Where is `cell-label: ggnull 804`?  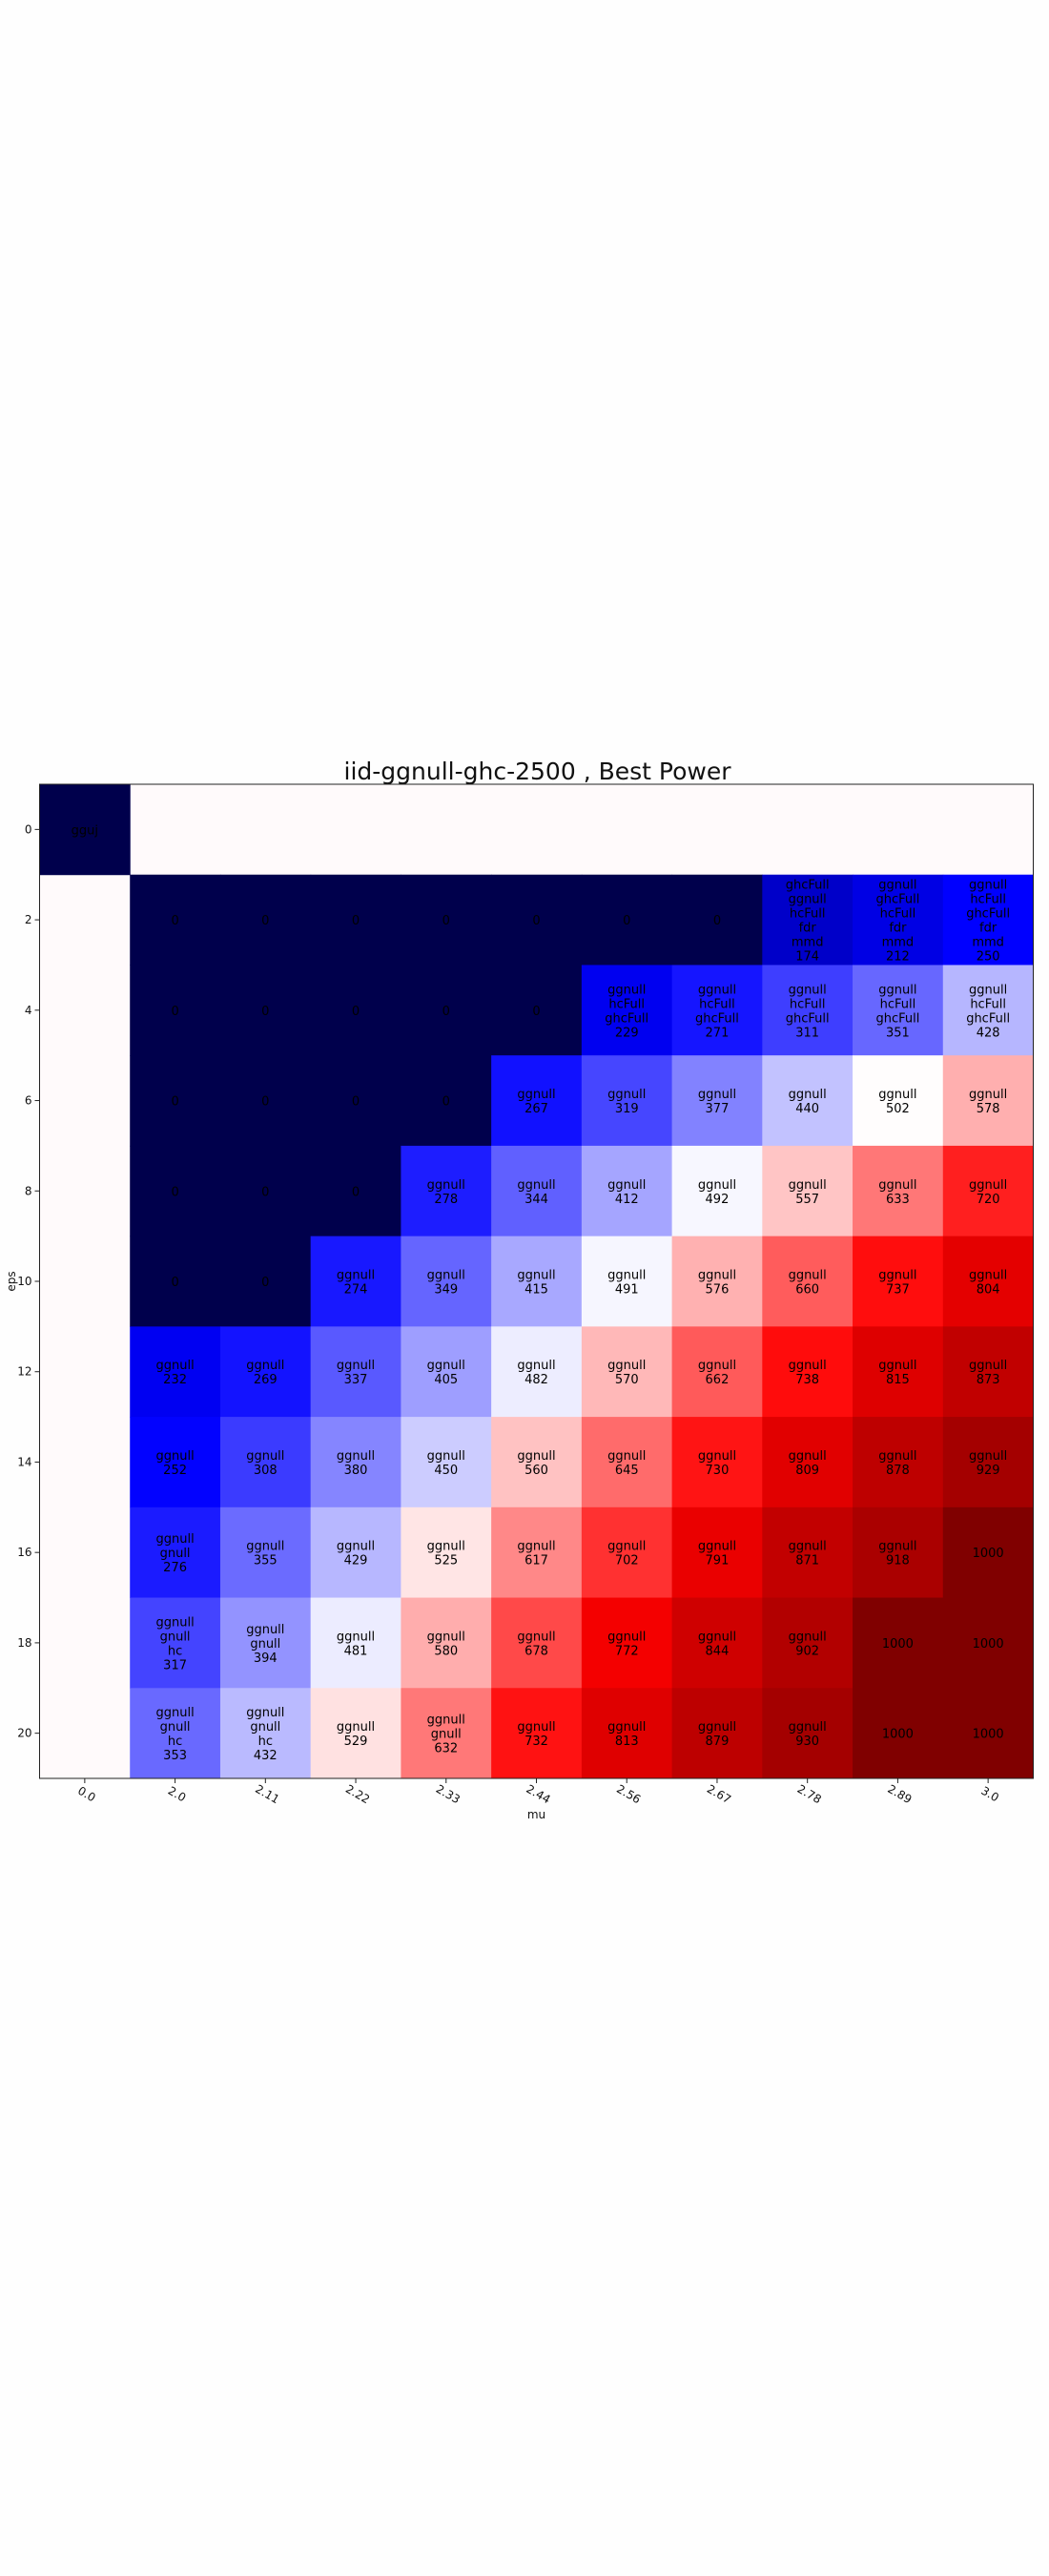 cell-label: ggnull 804 is located at coordinates (988, 1283).